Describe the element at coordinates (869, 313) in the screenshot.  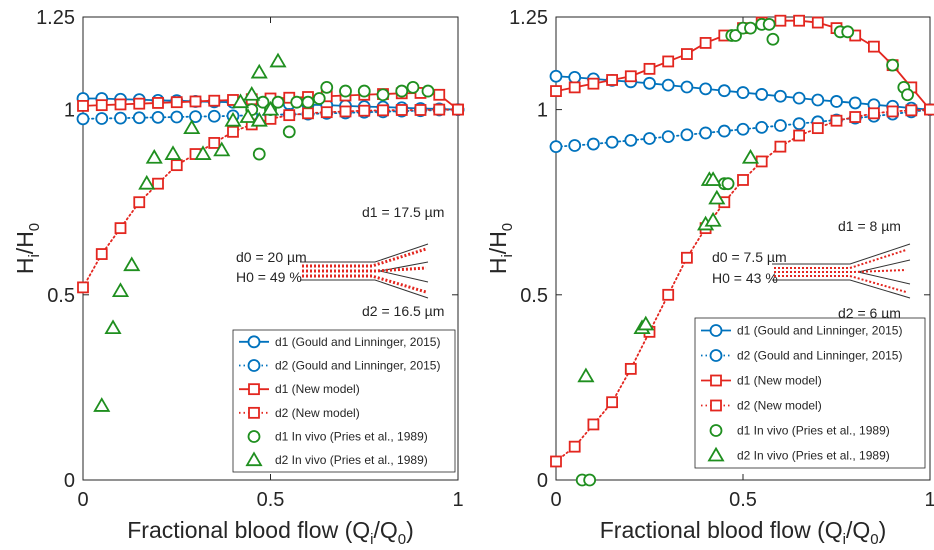
I see `annotation: d2 = 6 µm` at that location.